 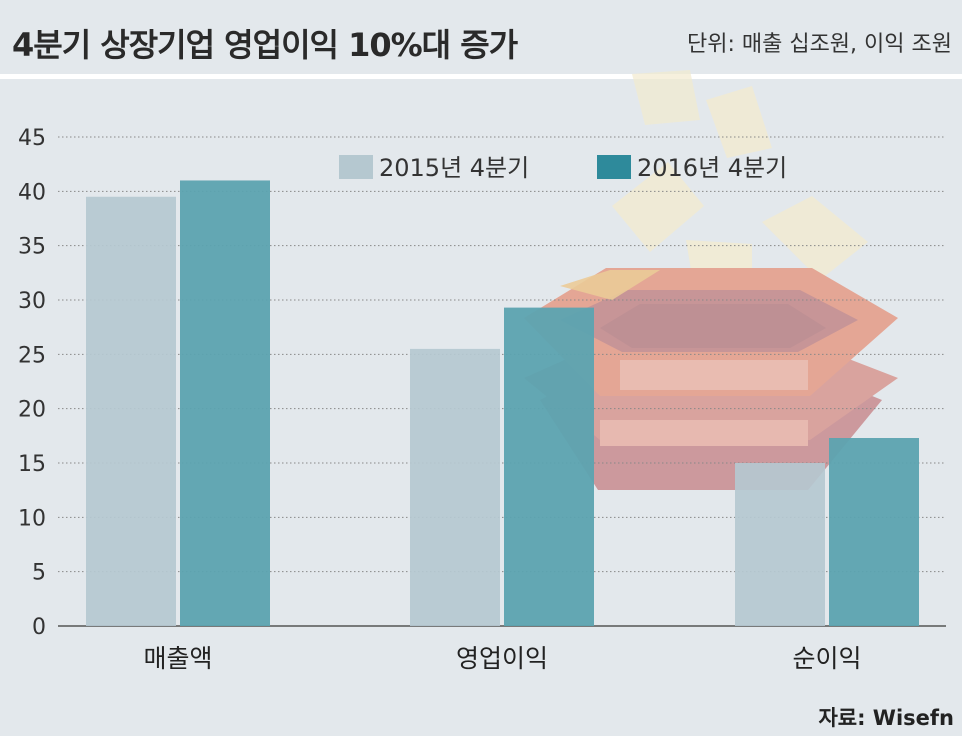 I want to click on x-axis-categories: 매출액 영업이익 순이익, so click(x=502, y=658).